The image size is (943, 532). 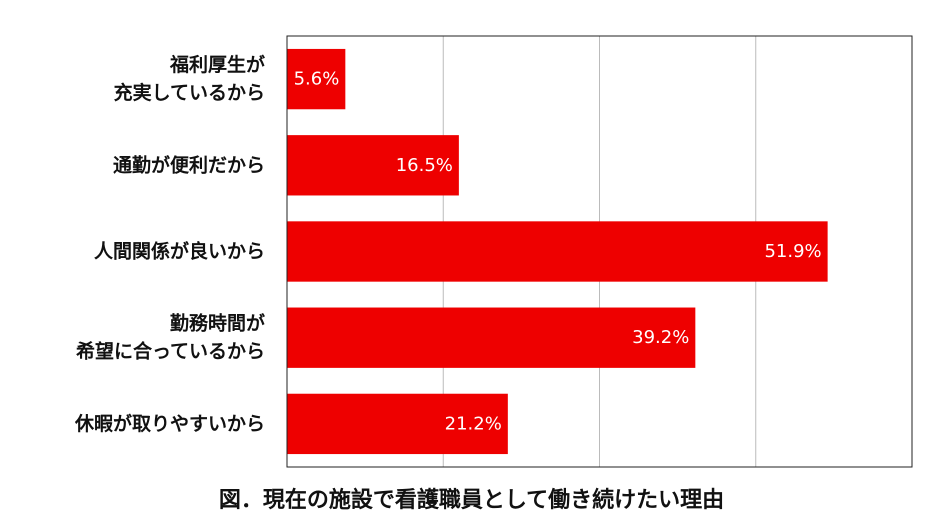 I want to click on category-label: 勤務時間が, so click(x=217, y=323).